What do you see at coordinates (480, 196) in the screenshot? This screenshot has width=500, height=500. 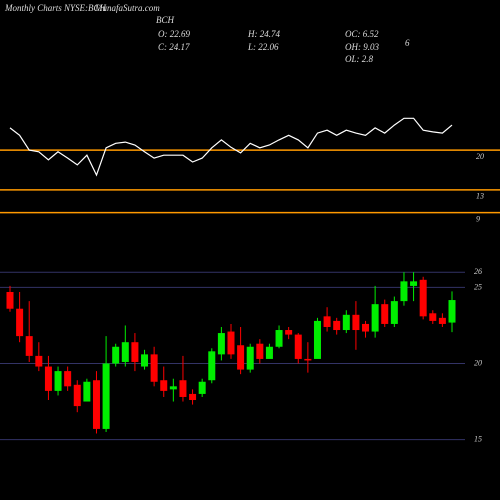 I see `level-label: 13` at bounding box center [480, 196].